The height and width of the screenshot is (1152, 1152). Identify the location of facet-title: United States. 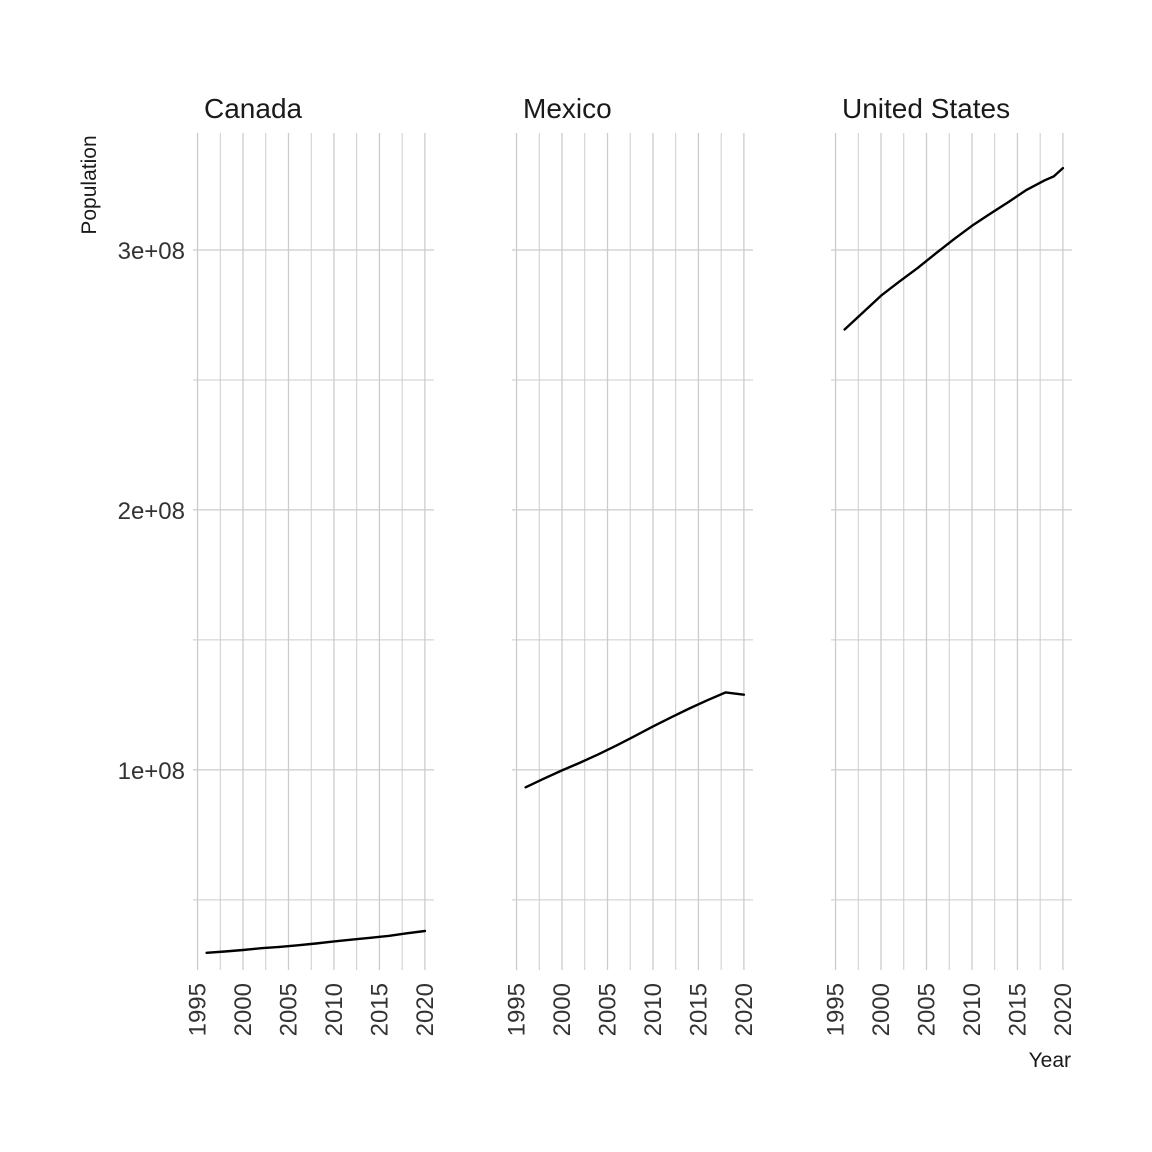
(926, 108).